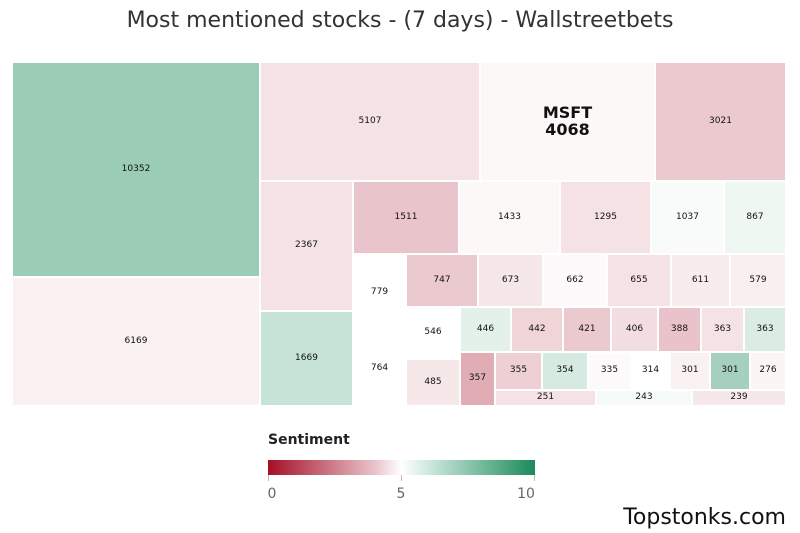 Image resolution: width=800 pixels, height=533 pixels. I want to click on treemap-cell-value: 747, so click(442, 279).